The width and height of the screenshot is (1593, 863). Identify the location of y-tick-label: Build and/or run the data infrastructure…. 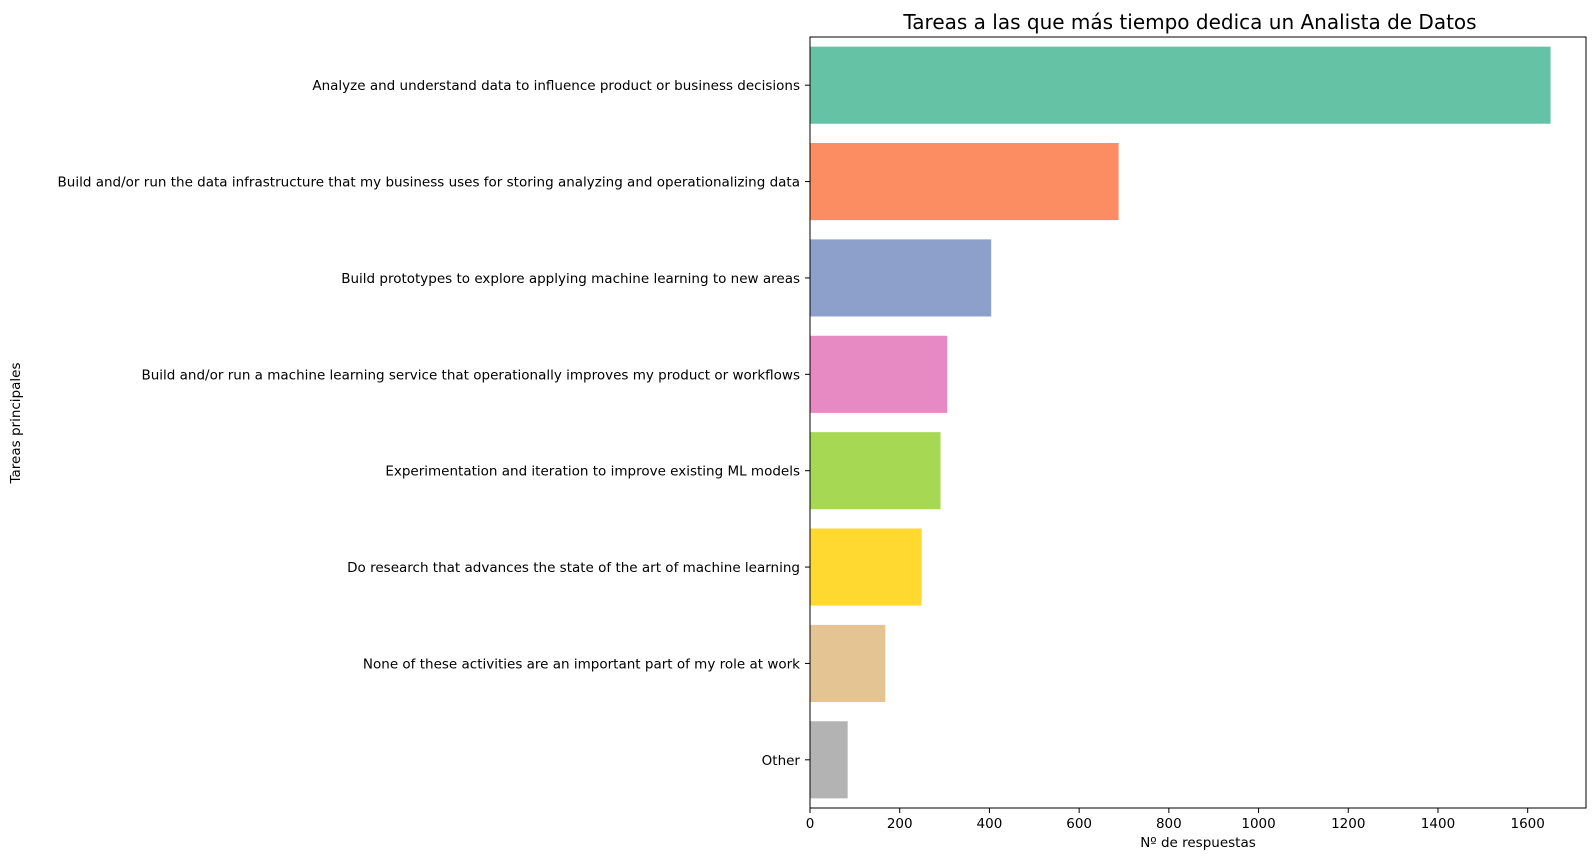
(429, 183).